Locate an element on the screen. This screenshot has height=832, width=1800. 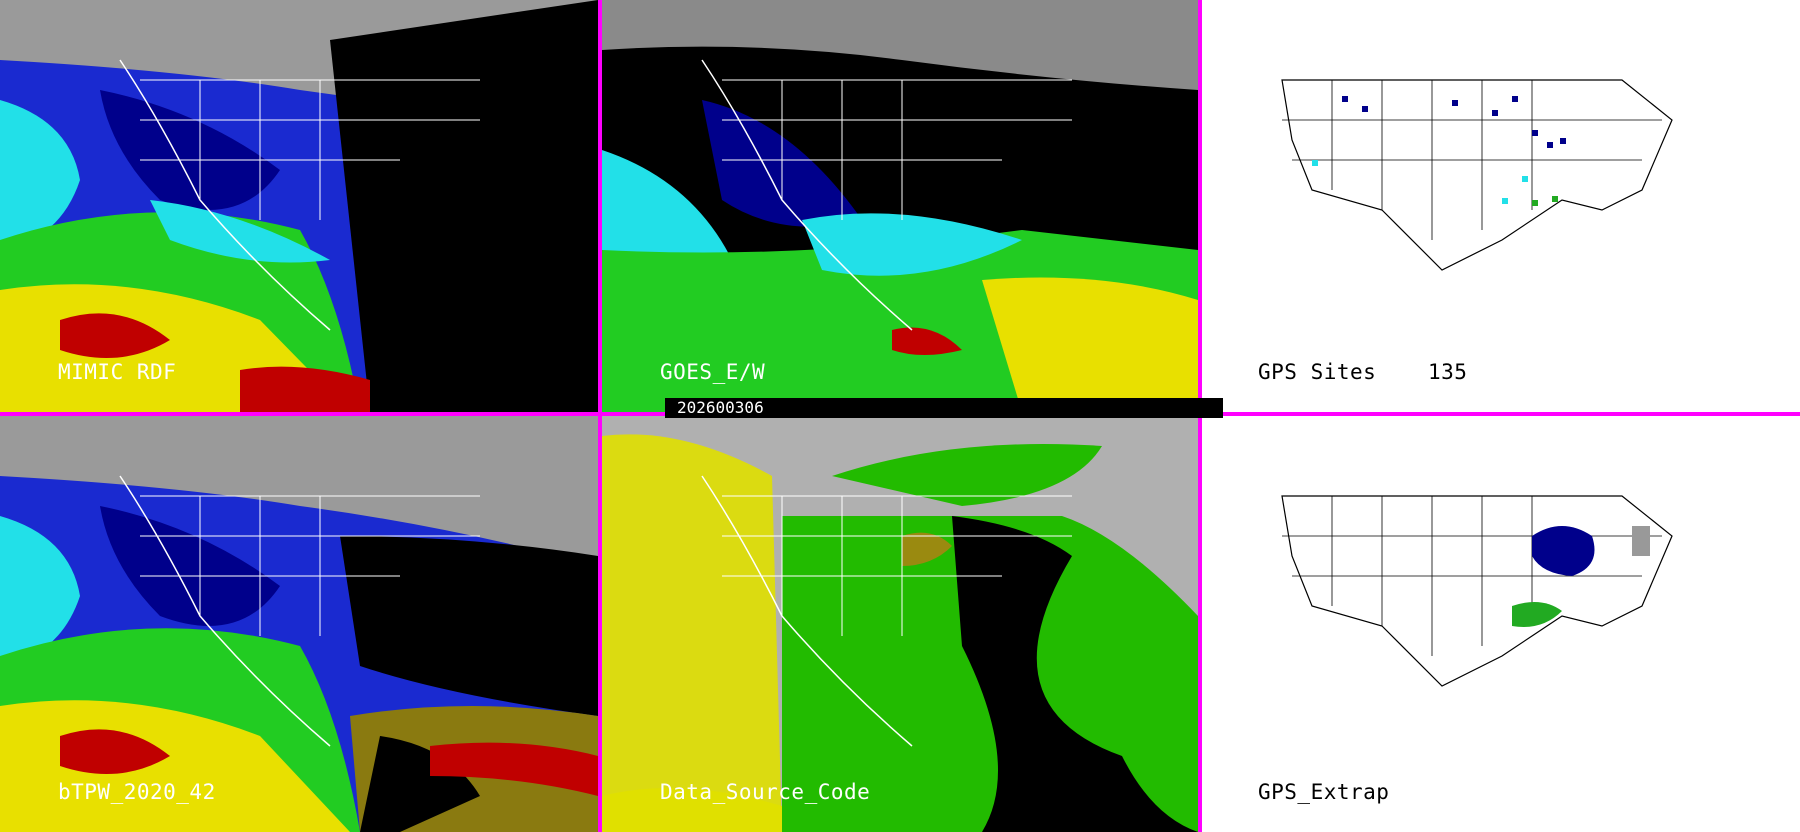
panel-label: Data_Source_Code is located at coordinates (765, 792).